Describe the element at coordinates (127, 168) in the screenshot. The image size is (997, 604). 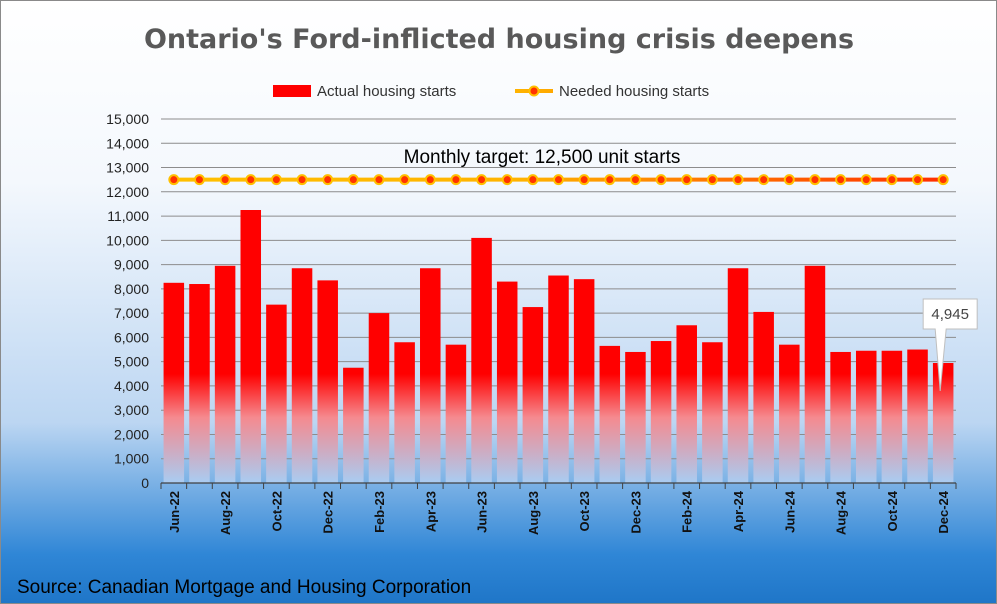
I see `y-tick-label: 13,000` at that location.